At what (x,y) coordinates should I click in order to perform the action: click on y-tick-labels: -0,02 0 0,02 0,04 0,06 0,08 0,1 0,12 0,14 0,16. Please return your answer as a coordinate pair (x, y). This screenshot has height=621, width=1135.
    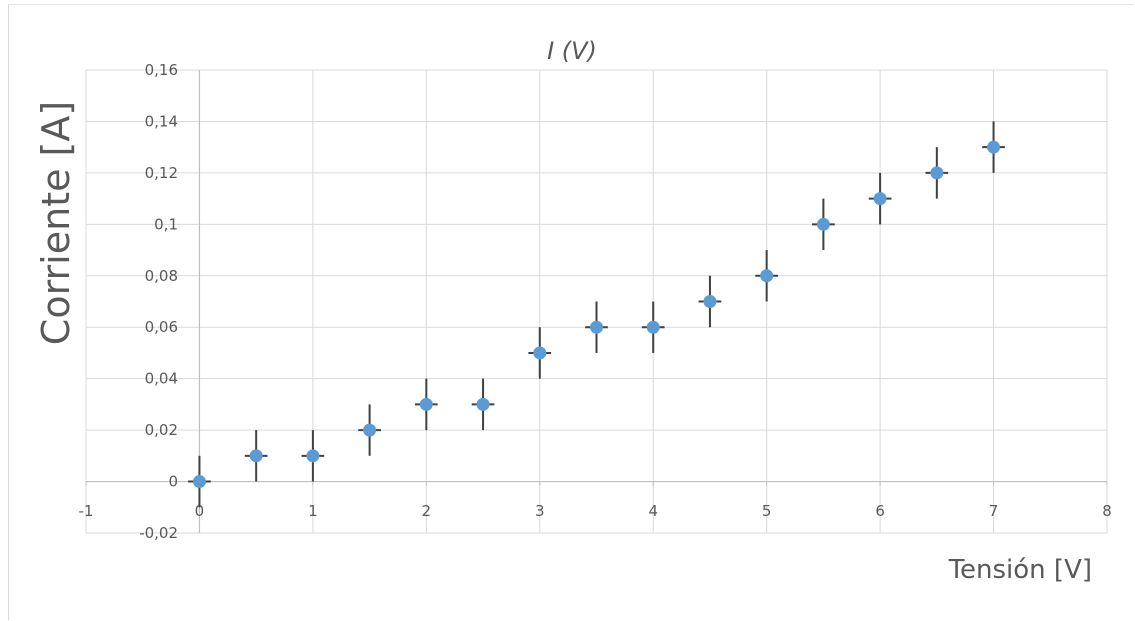
    Looking at the image, I should click on (158, 301).